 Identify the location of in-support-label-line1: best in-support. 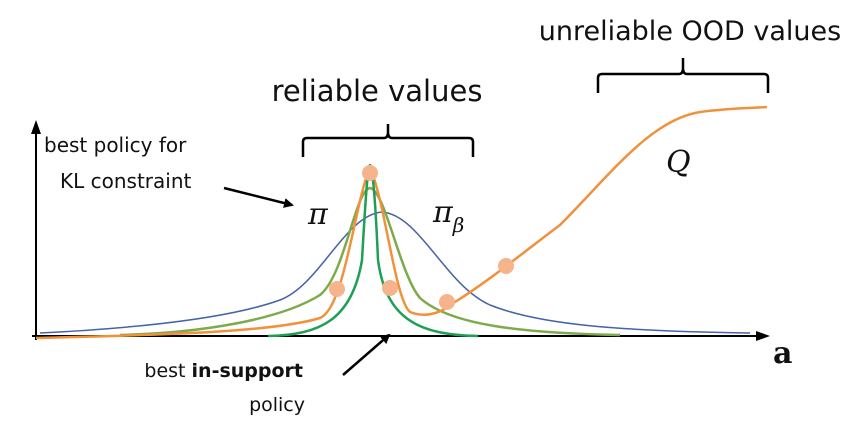
(223, 371).